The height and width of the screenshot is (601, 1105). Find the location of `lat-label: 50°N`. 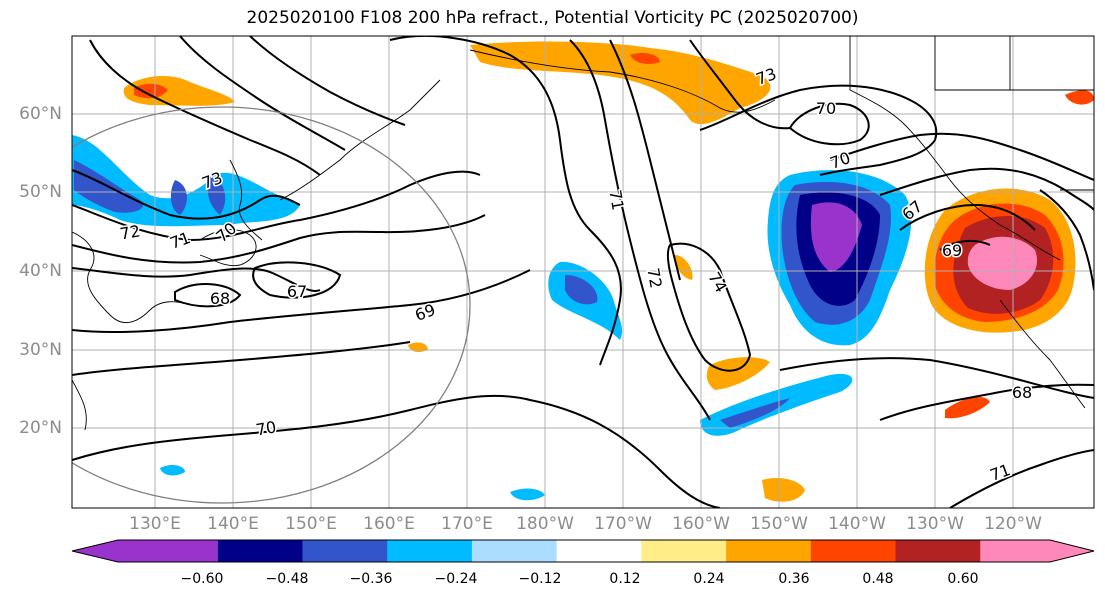

lat-label: 50°N is located at coordinates (40, 192).